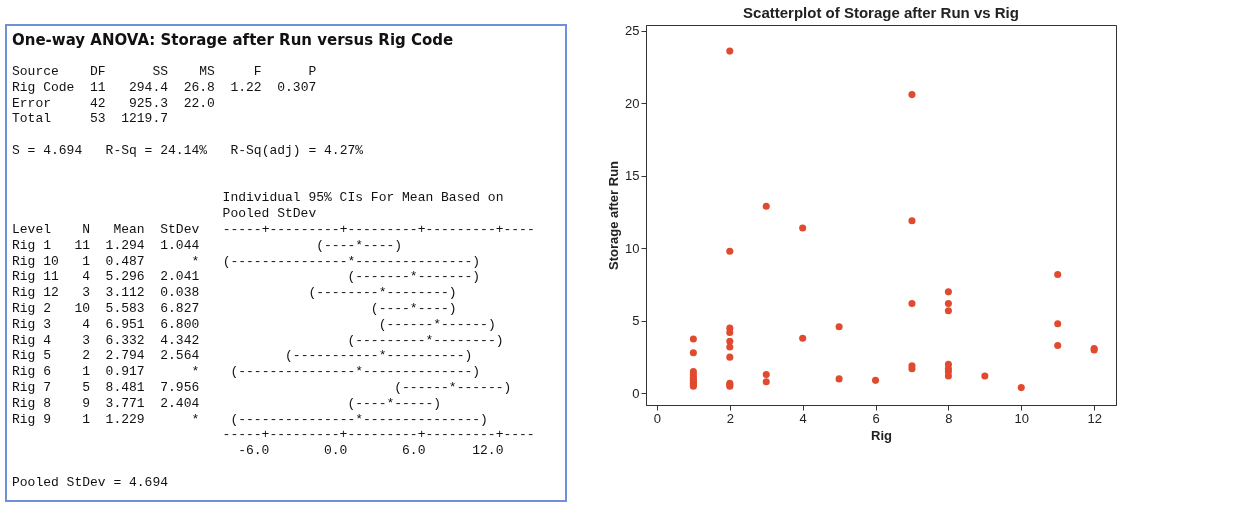  What do you see at coordinates (882, 435) in the screenshot?
I see `x-axis-title: Rig` at bounding box center [882, 435].